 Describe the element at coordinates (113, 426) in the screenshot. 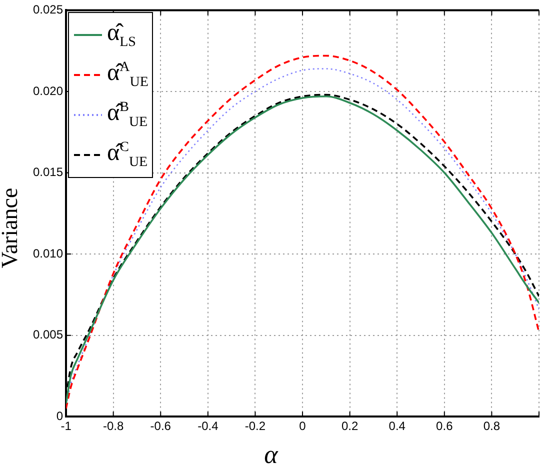

I see `x-tick-label: -0.8` at that location.